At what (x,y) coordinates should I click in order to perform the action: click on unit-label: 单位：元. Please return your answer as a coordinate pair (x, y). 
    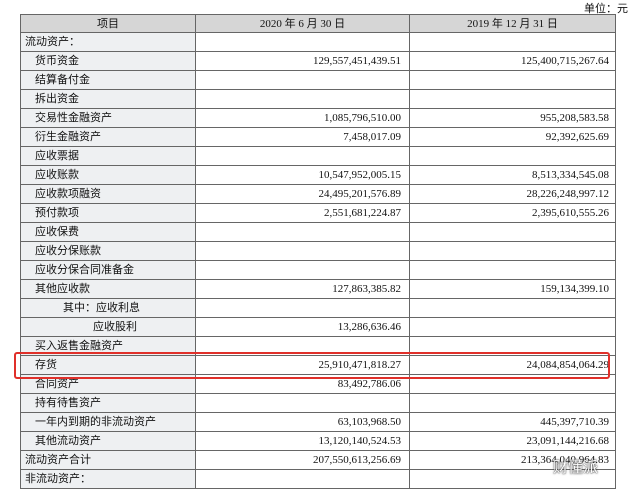
    Looking at the image, I should click on (606, 9).